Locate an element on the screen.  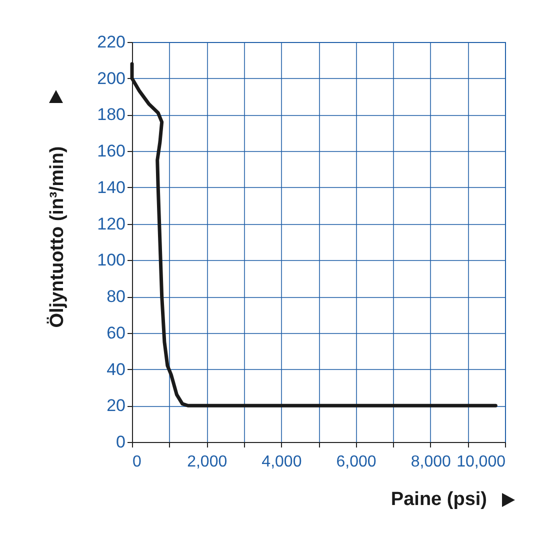
x-tick-label: 0 is located at coordinates (137, 462).